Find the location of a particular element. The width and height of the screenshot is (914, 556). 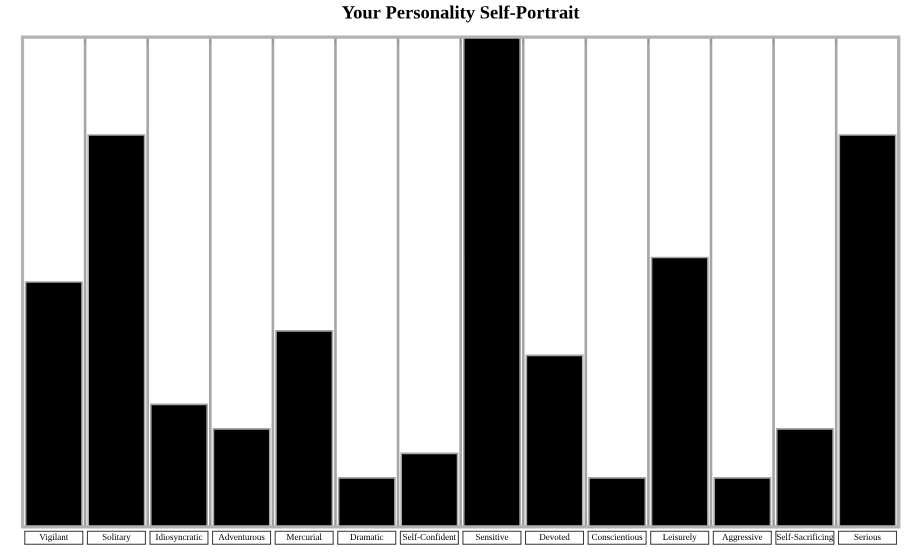

chart-title: Your Personality Self-Portrait is located at coordinates (461, 14).